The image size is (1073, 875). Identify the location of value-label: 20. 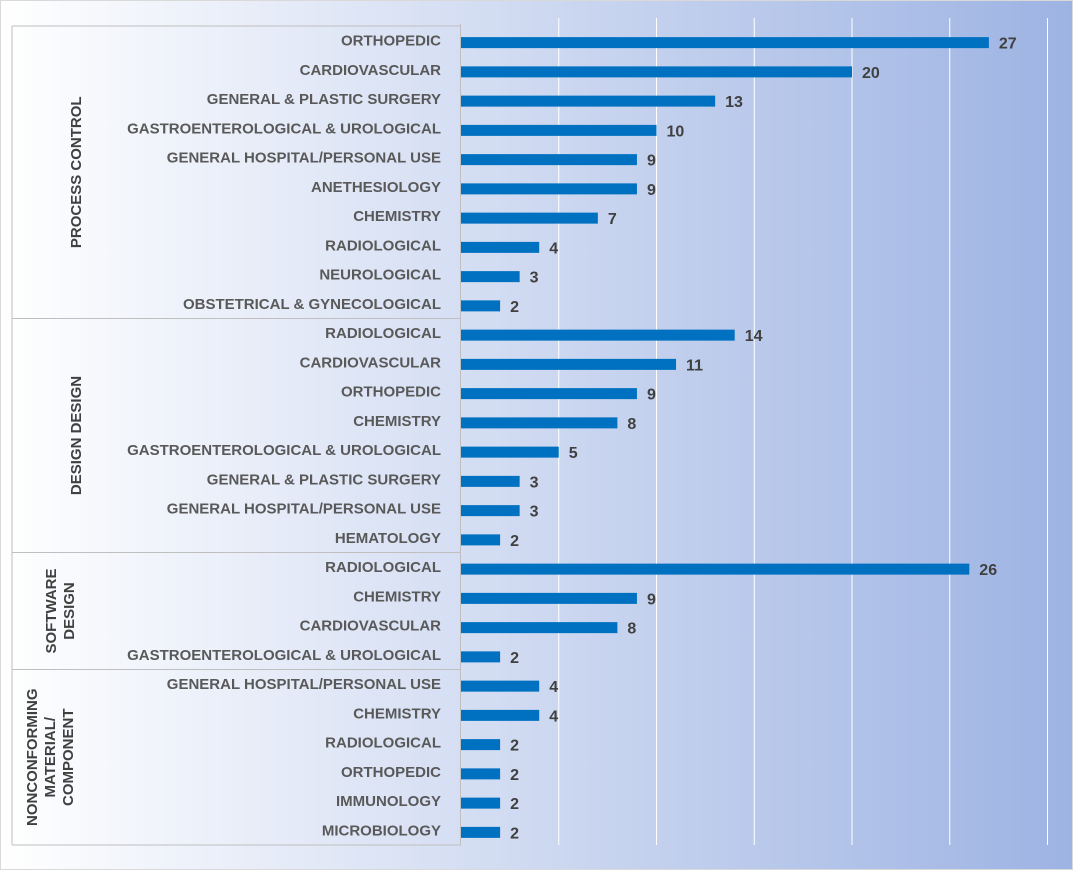
(871, 73).